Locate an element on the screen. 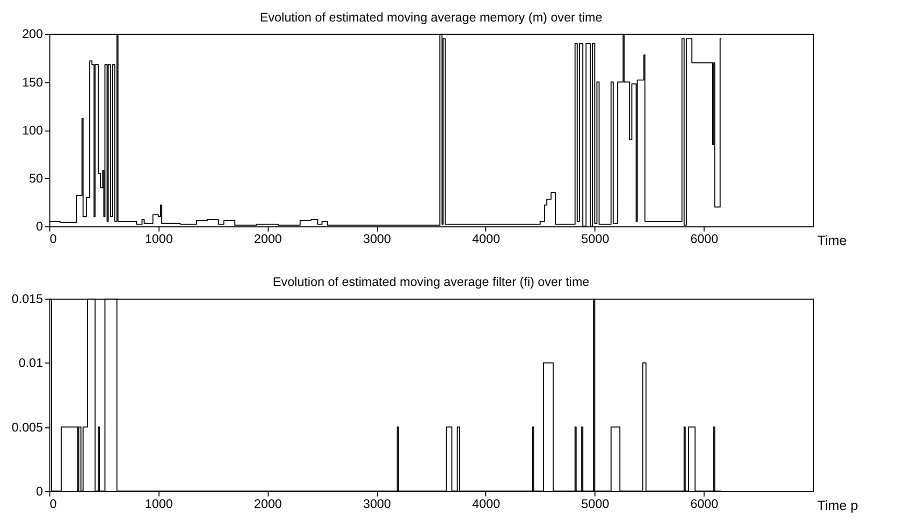  y-tick-label: 150 is located at coordinates (33, 82).